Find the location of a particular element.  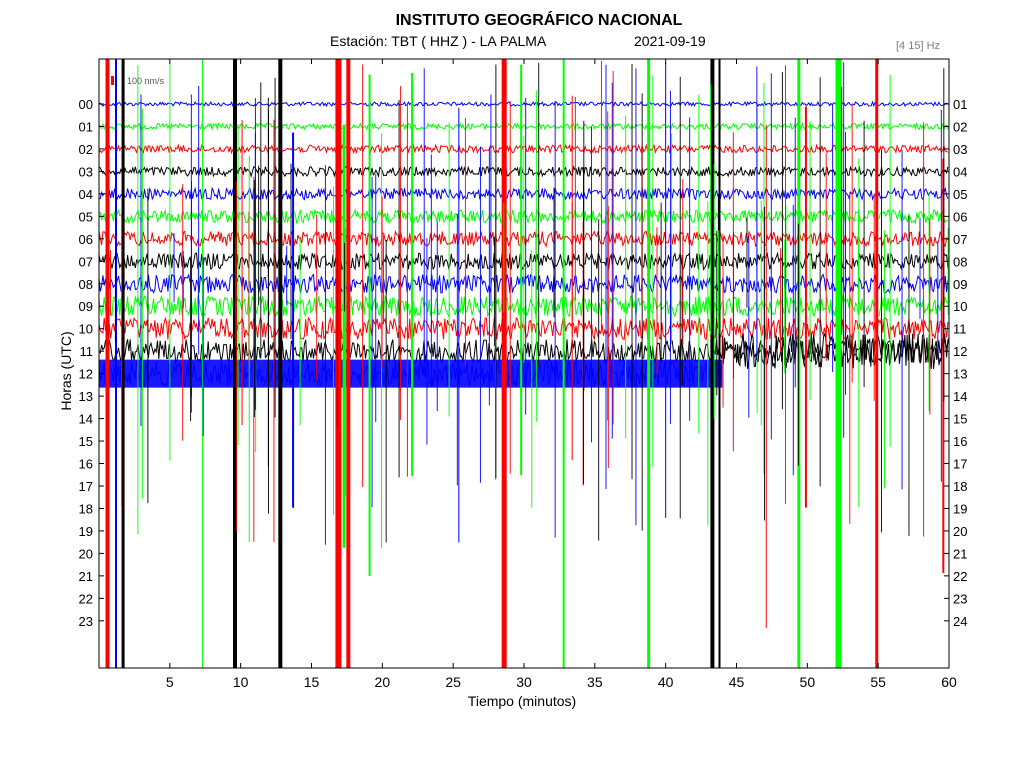

right-hour-label: 04 is located at coordinates (960, 171).